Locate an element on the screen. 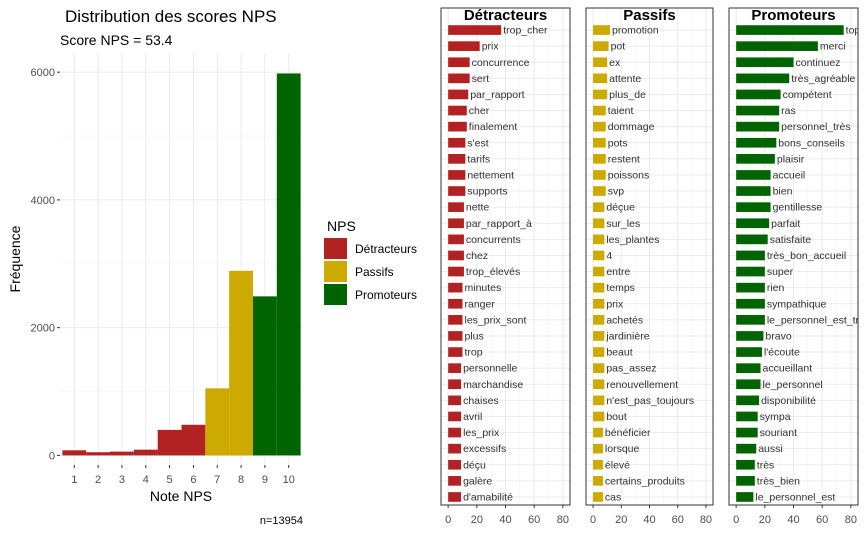 Image resolution: width=864 pixels, height=533 pixels. x-tick-label: 9 is located at coordinates (265, 480).